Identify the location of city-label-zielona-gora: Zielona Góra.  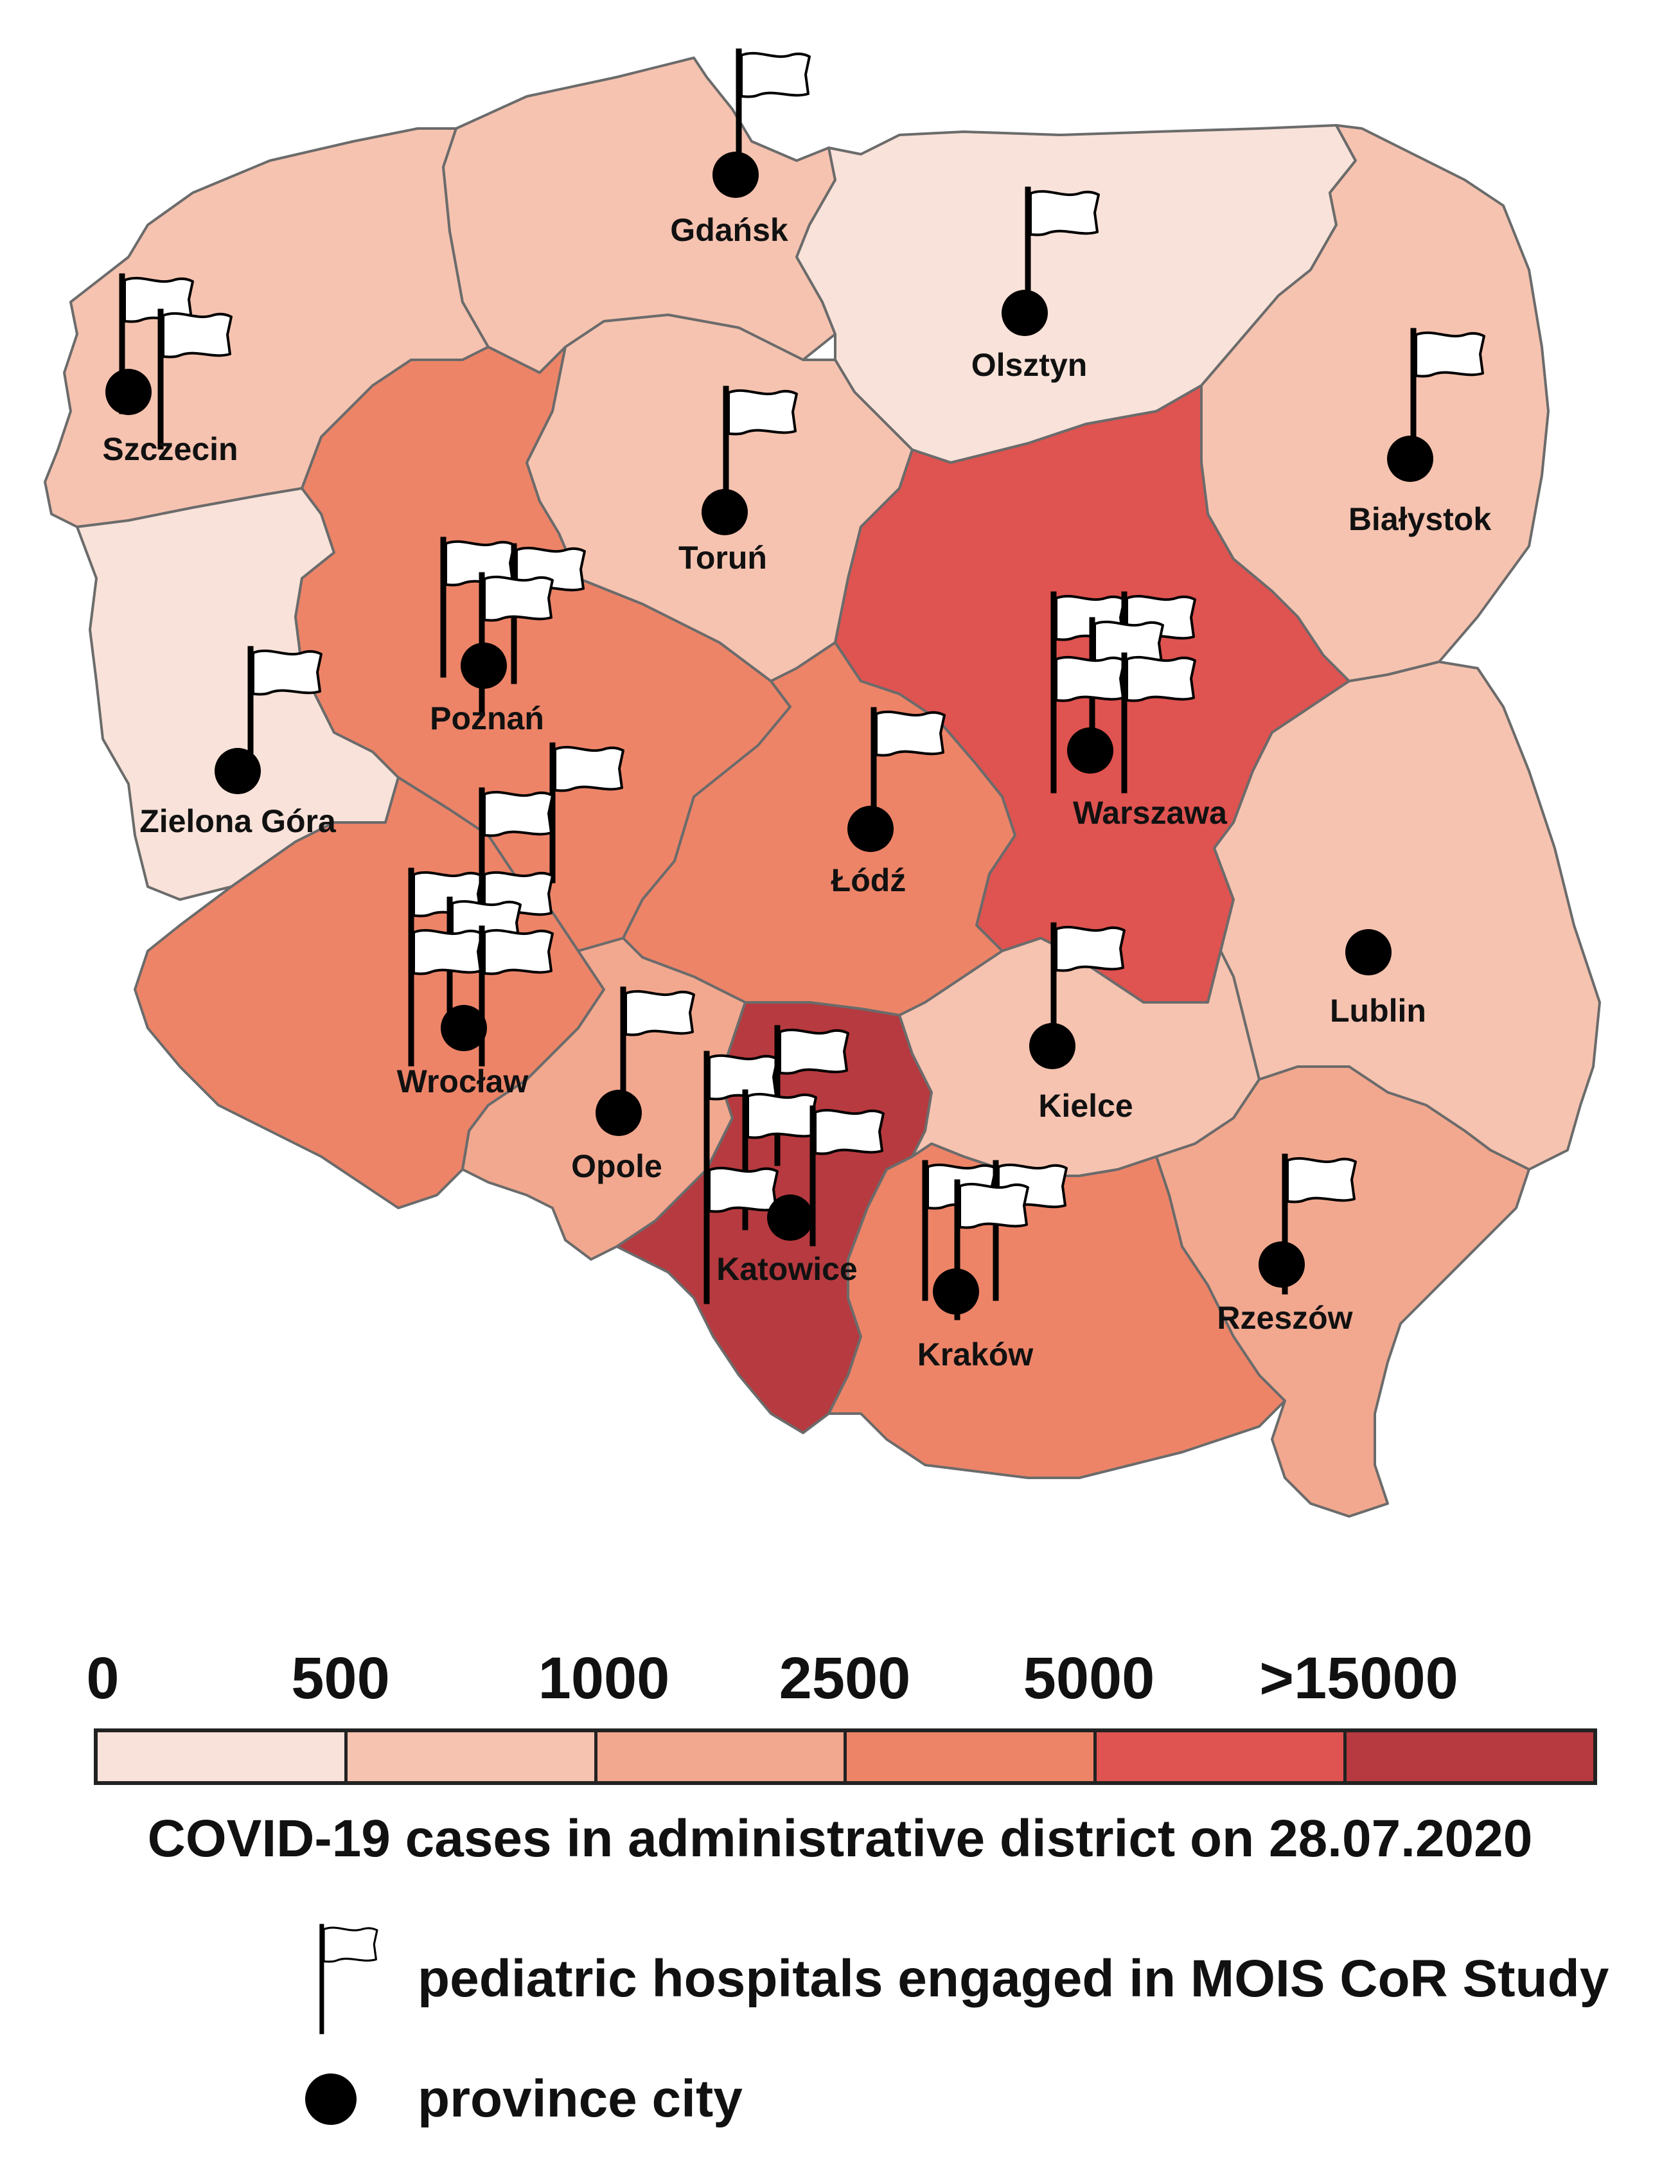
(238, 821).